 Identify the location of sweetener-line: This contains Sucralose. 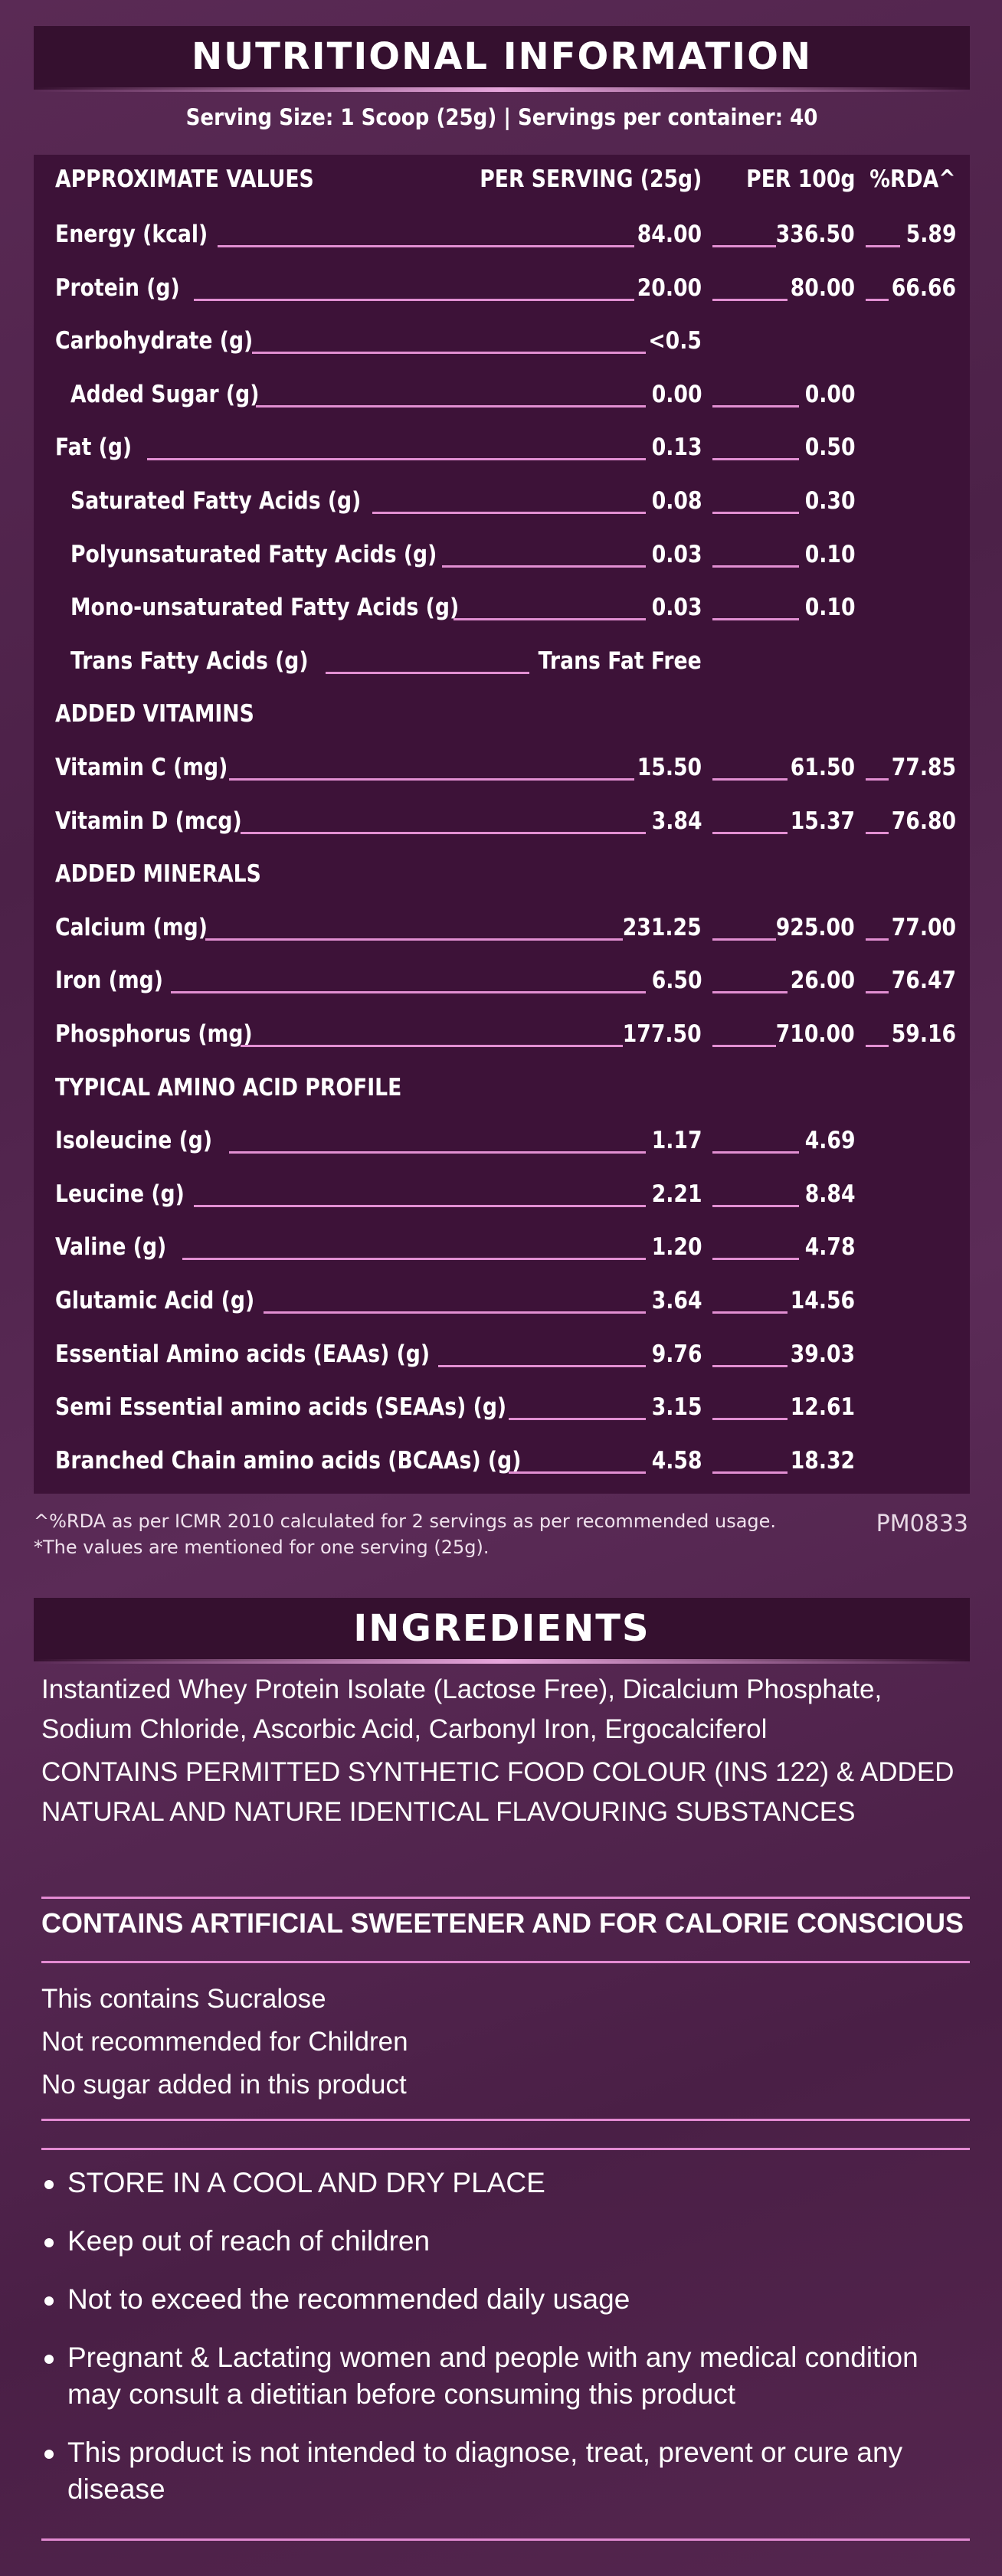
(183, 1999).